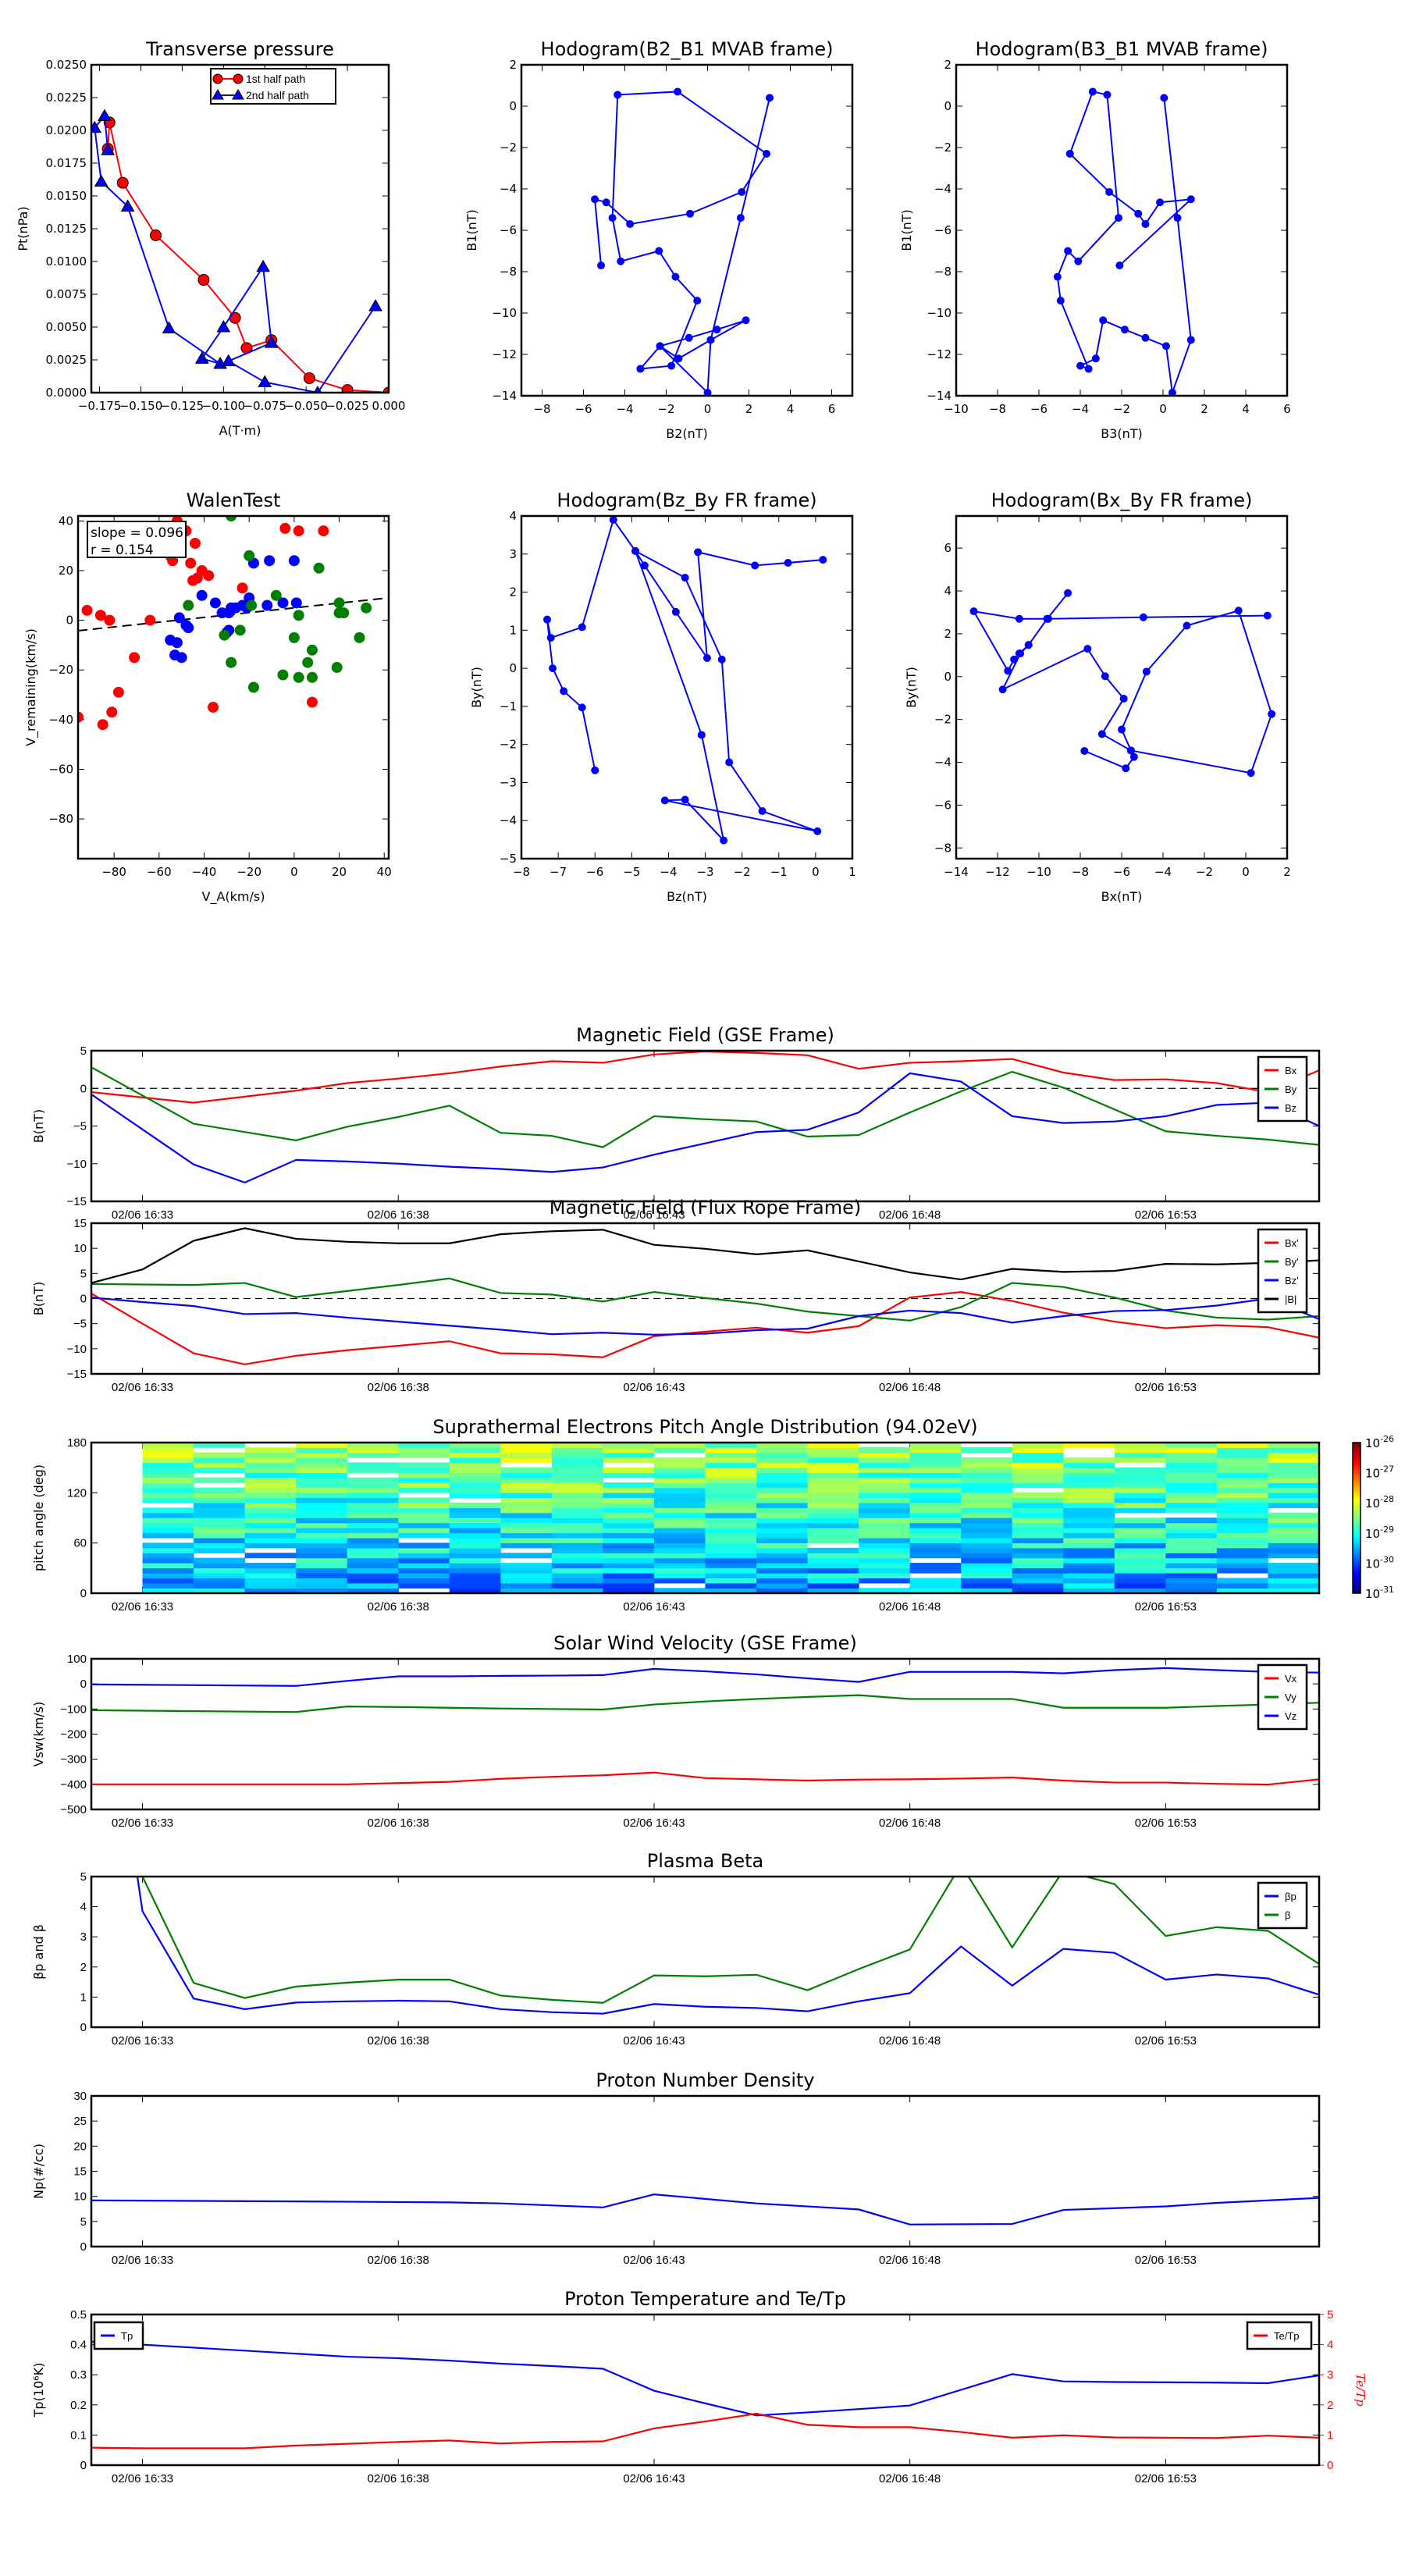 This screenshot has height=2576, width=1405. I want to click on right-tick-label: 5, so click(1330, 2315).